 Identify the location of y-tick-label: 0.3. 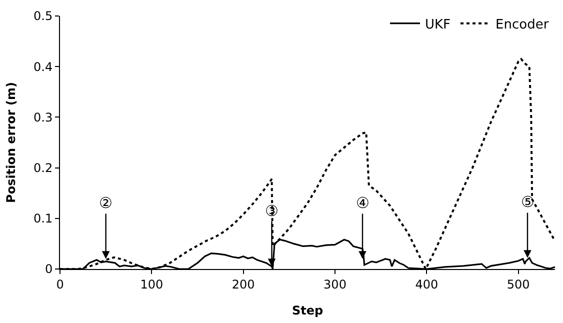
(43, 117).